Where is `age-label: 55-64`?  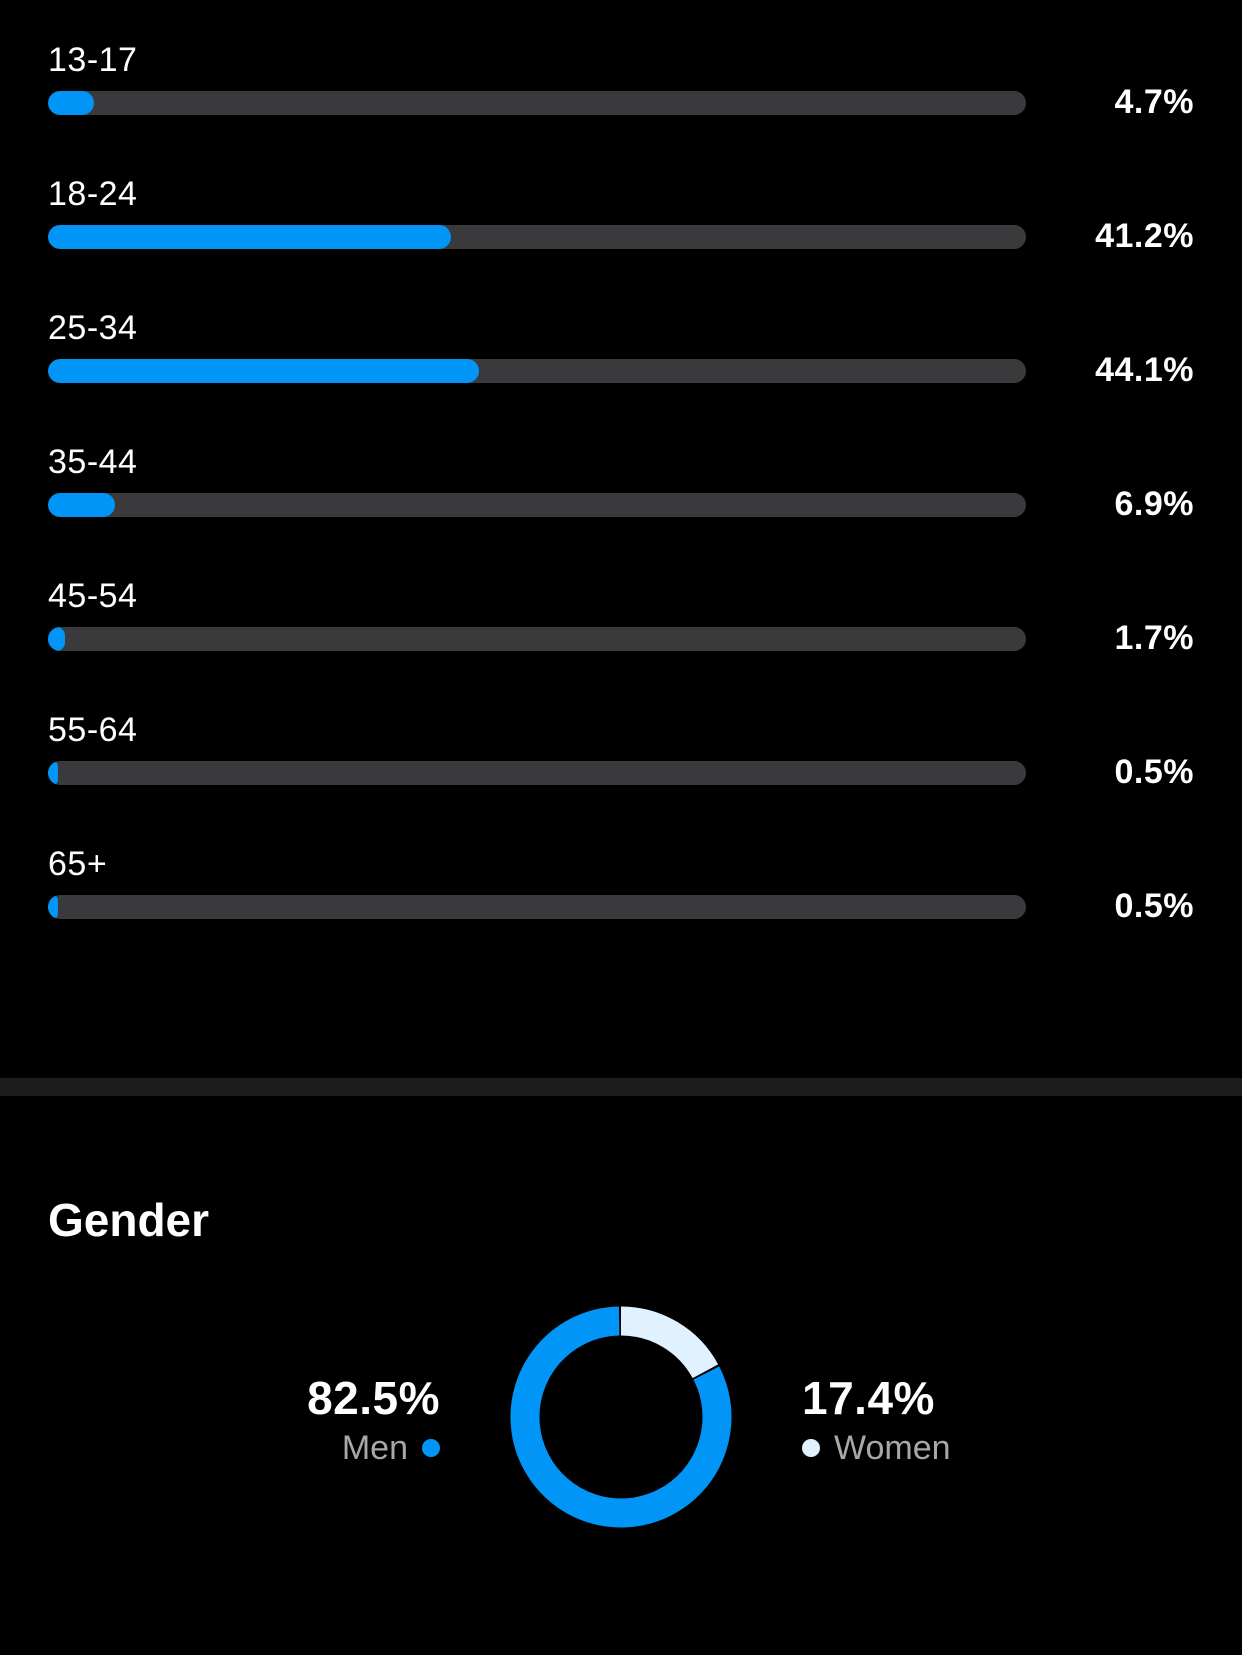
age-label: 55-64 is located at coordinates (93, 730).